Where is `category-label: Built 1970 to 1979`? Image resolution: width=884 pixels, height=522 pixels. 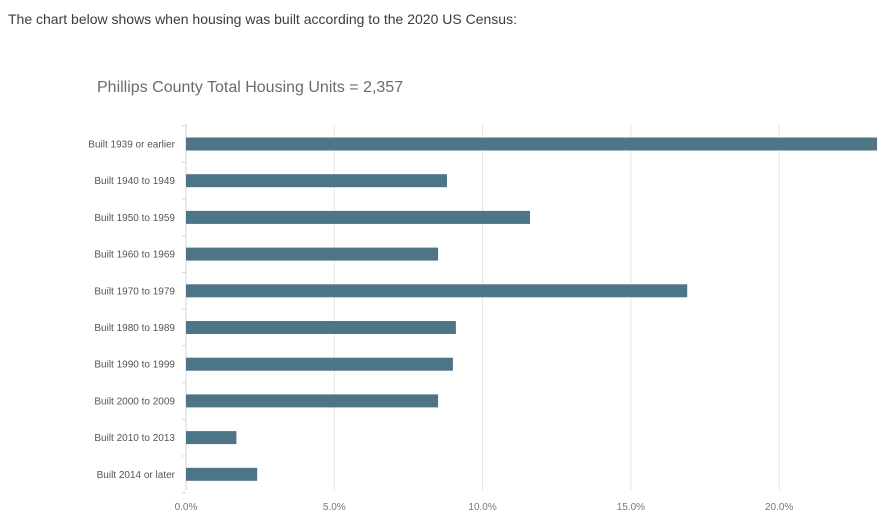
category-label: Built 1970 to 1979 is located at coordinates (134, 291).